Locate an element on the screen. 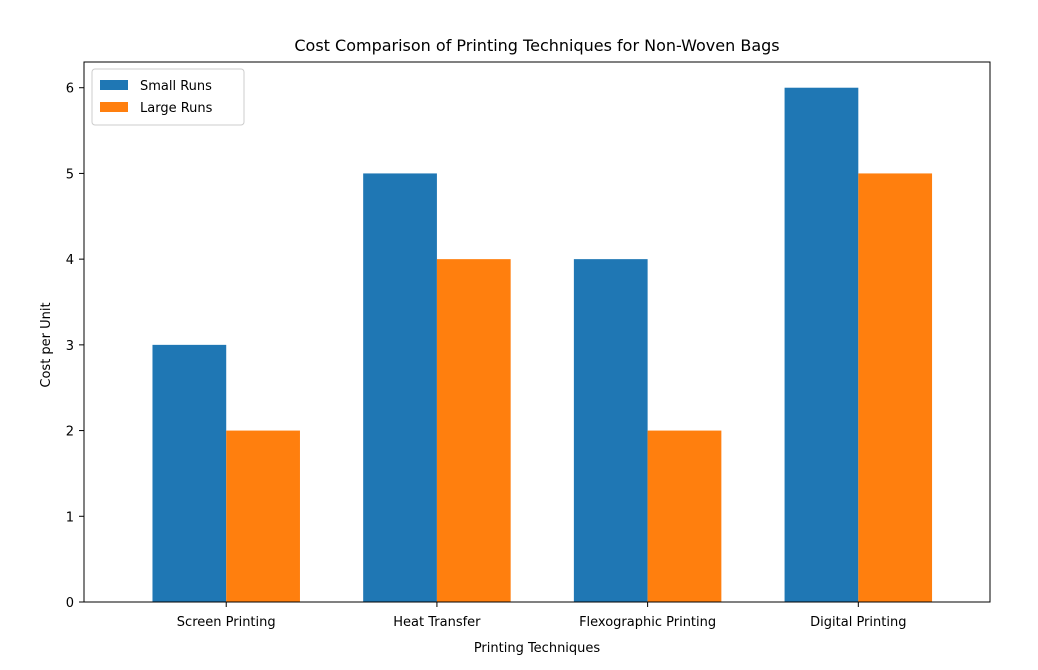 This screenshot has height=670, width=1038. legend: Small Runs Large Runs is located at coordinates (168, 97).